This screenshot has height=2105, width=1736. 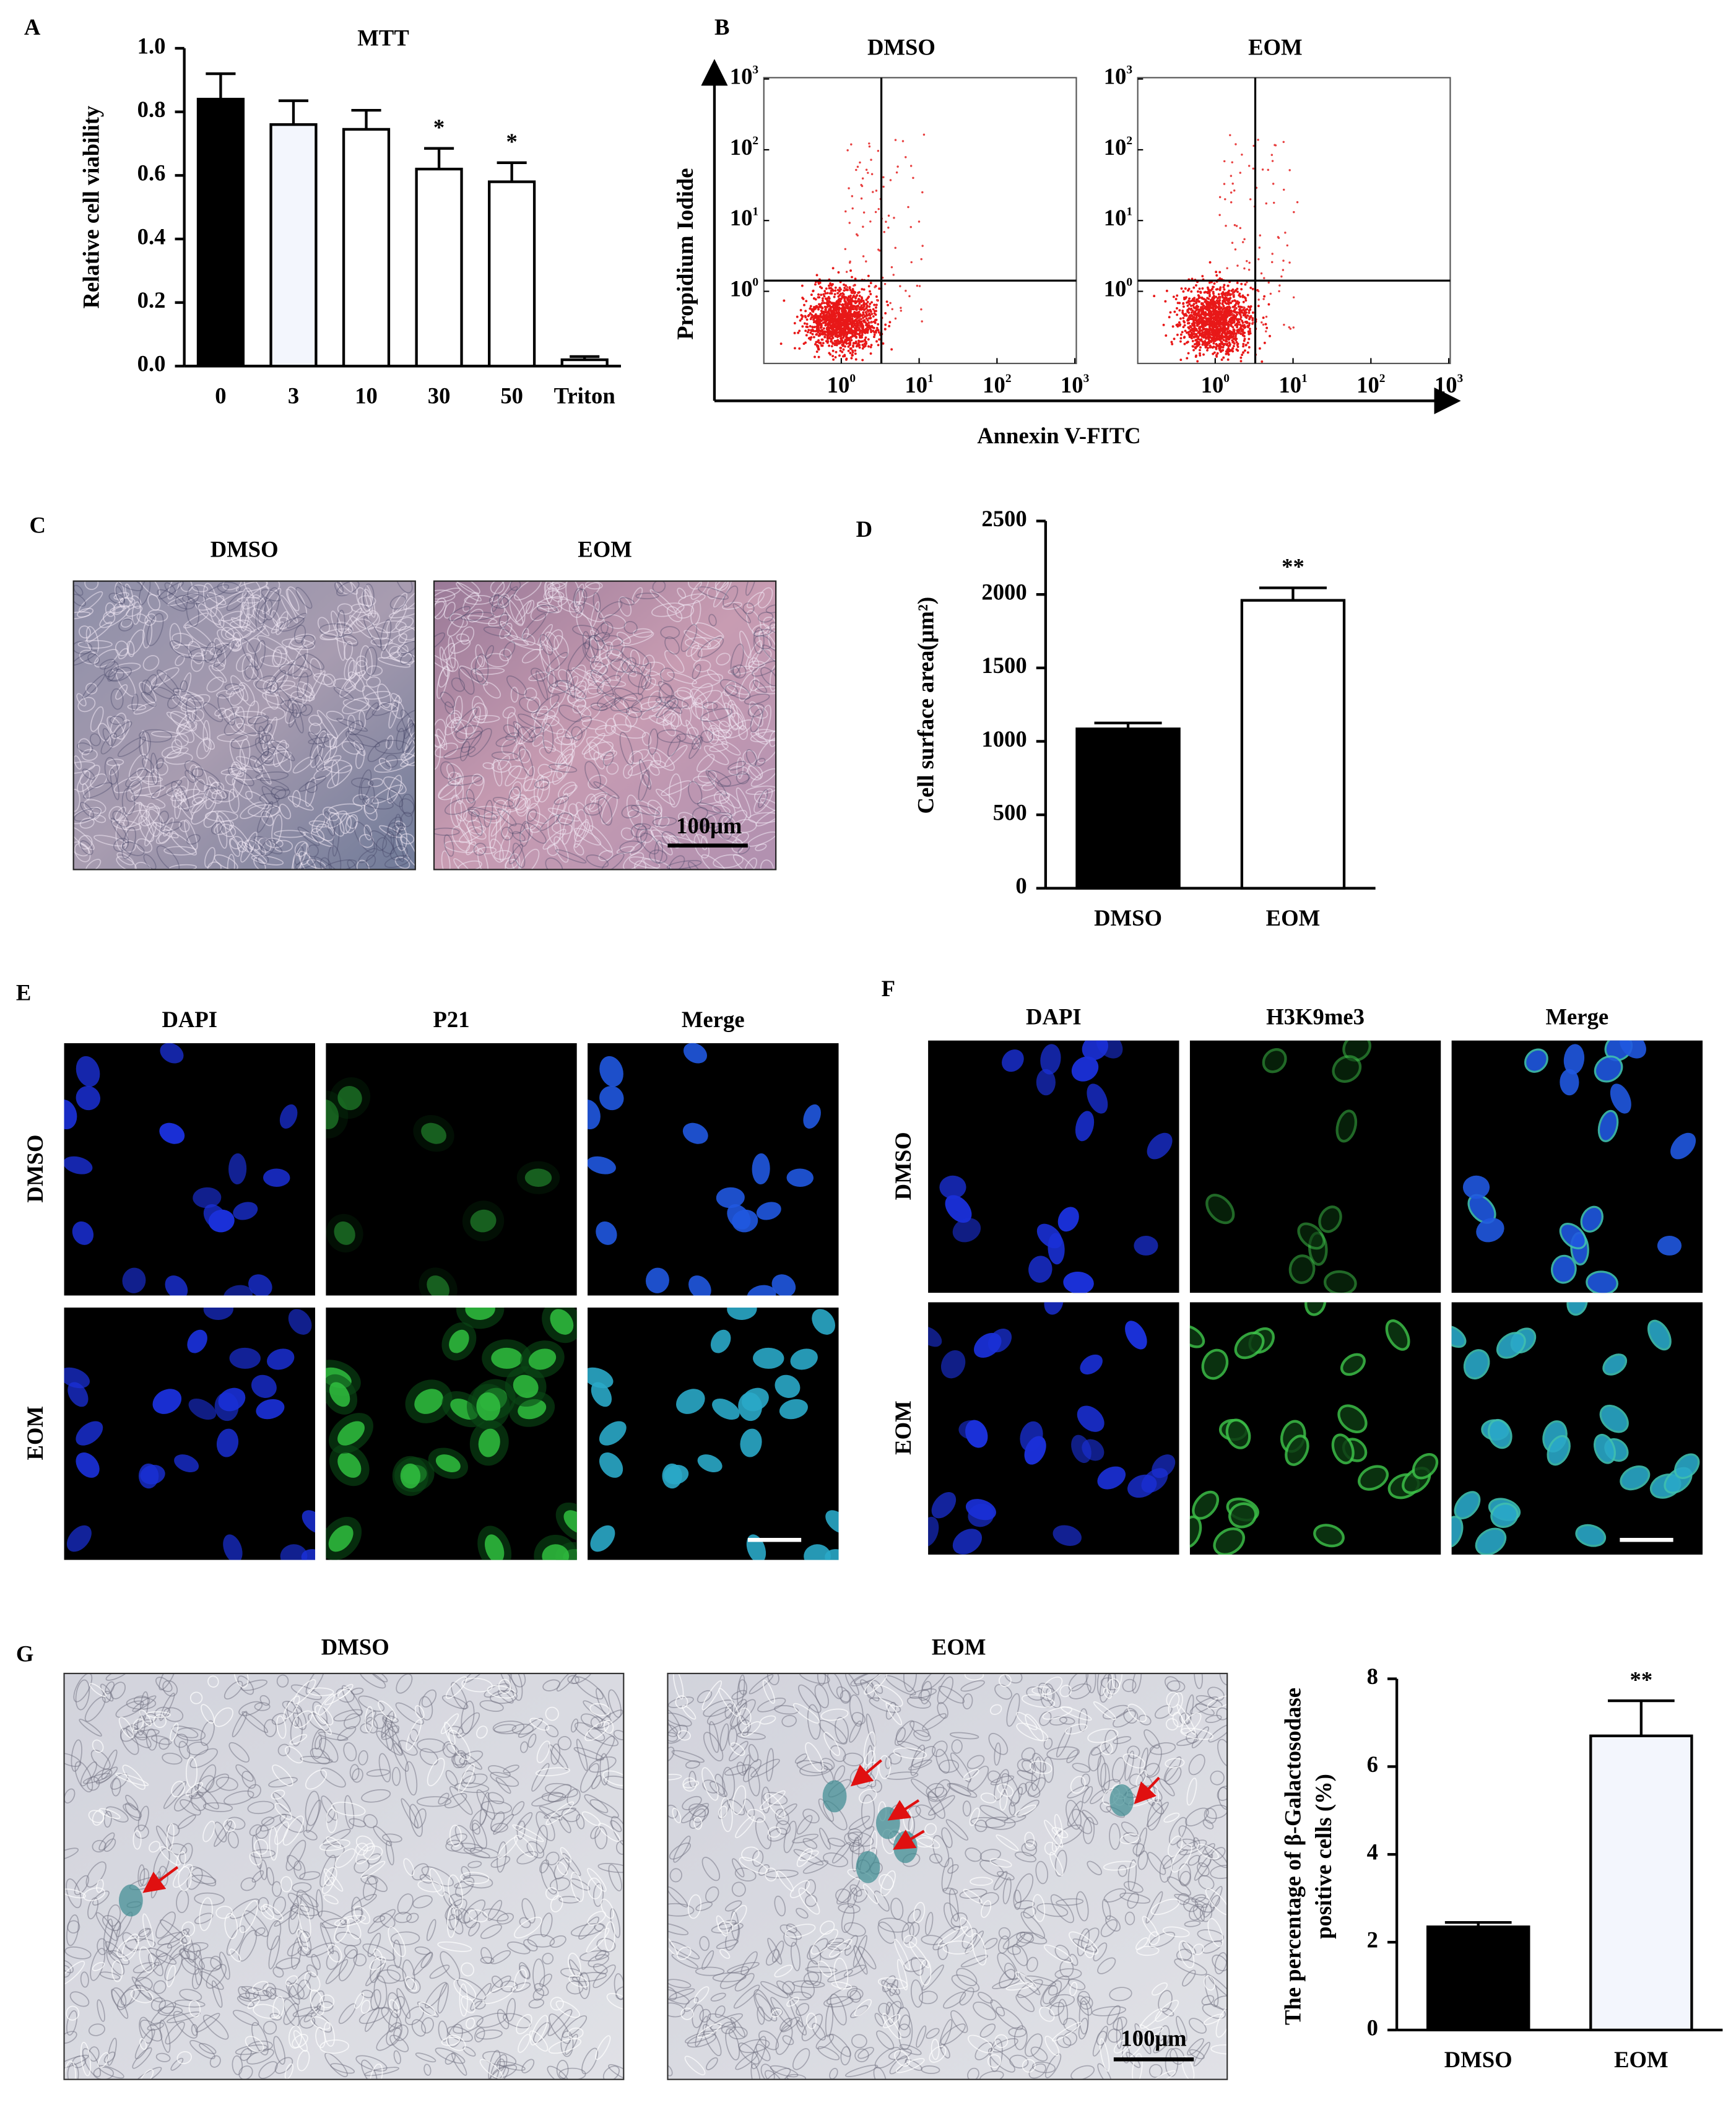 I want to click on tick-base: 10, so click(x=741, y=147).